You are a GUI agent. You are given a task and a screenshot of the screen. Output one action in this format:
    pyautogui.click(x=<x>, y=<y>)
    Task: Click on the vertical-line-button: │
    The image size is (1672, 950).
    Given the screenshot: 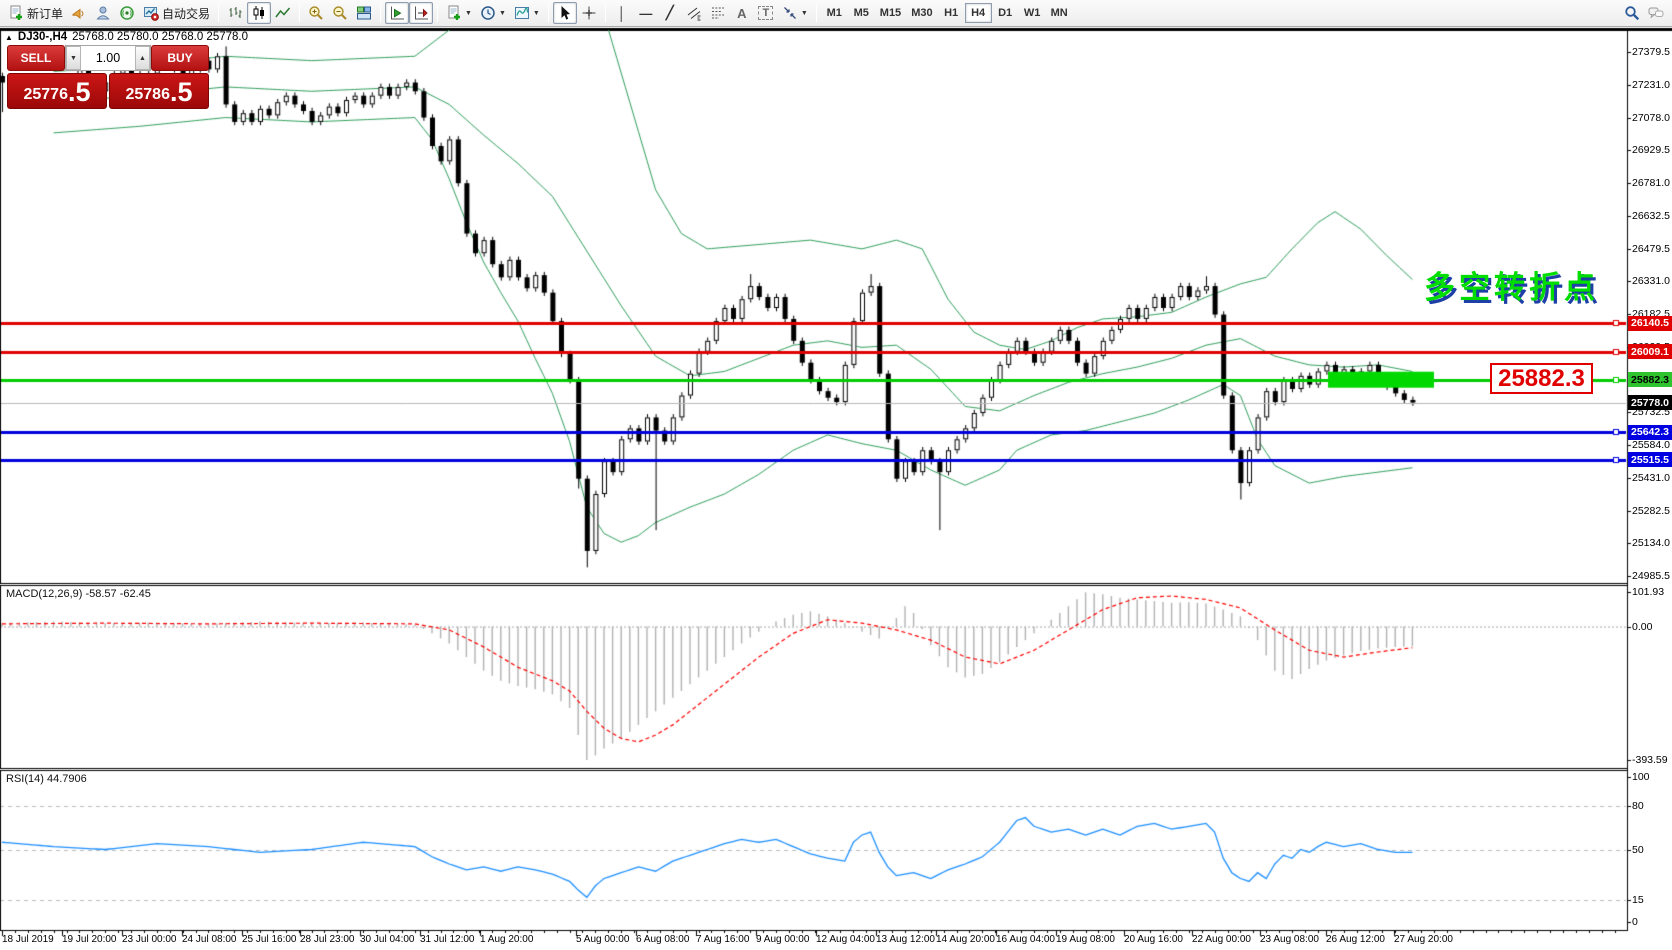 What is the action you would take?
    pyautogui.click(x=622, y=13)
    